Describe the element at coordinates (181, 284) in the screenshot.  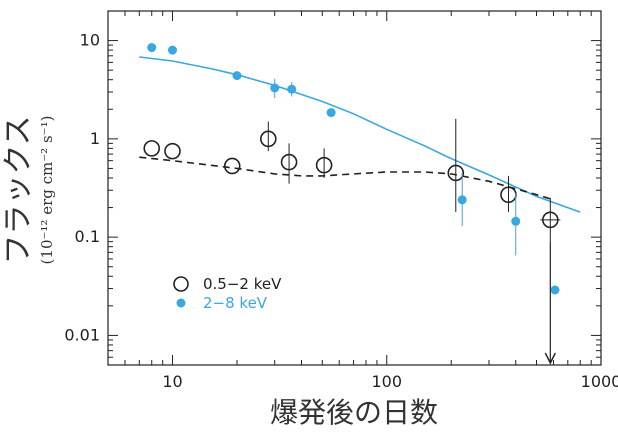
I see `legend-marker-soft` at that location.